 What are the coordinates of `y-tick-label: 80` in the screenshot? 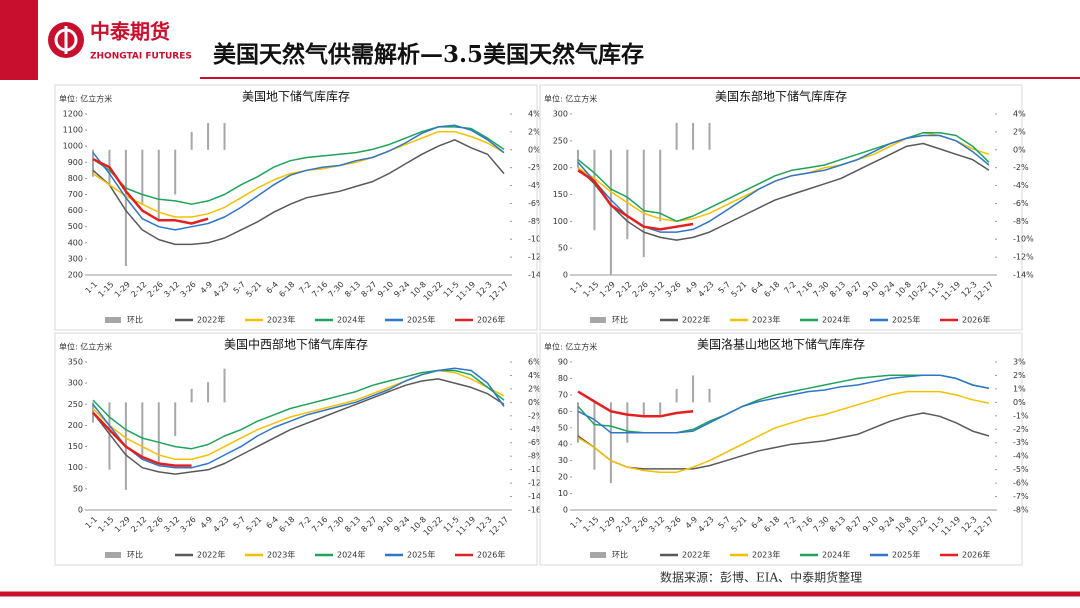 It's located at (563, 378).